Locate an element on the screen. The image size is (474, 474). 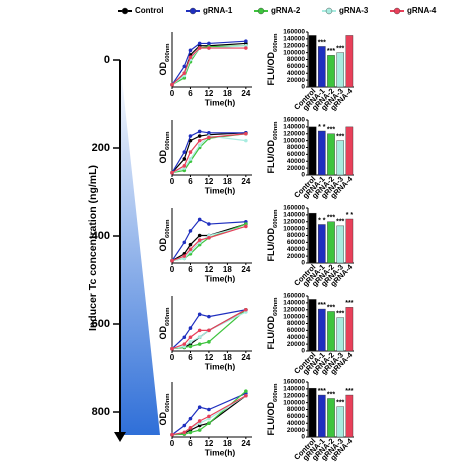
y-tick-label: 600 is located at coordinates (101, 324).